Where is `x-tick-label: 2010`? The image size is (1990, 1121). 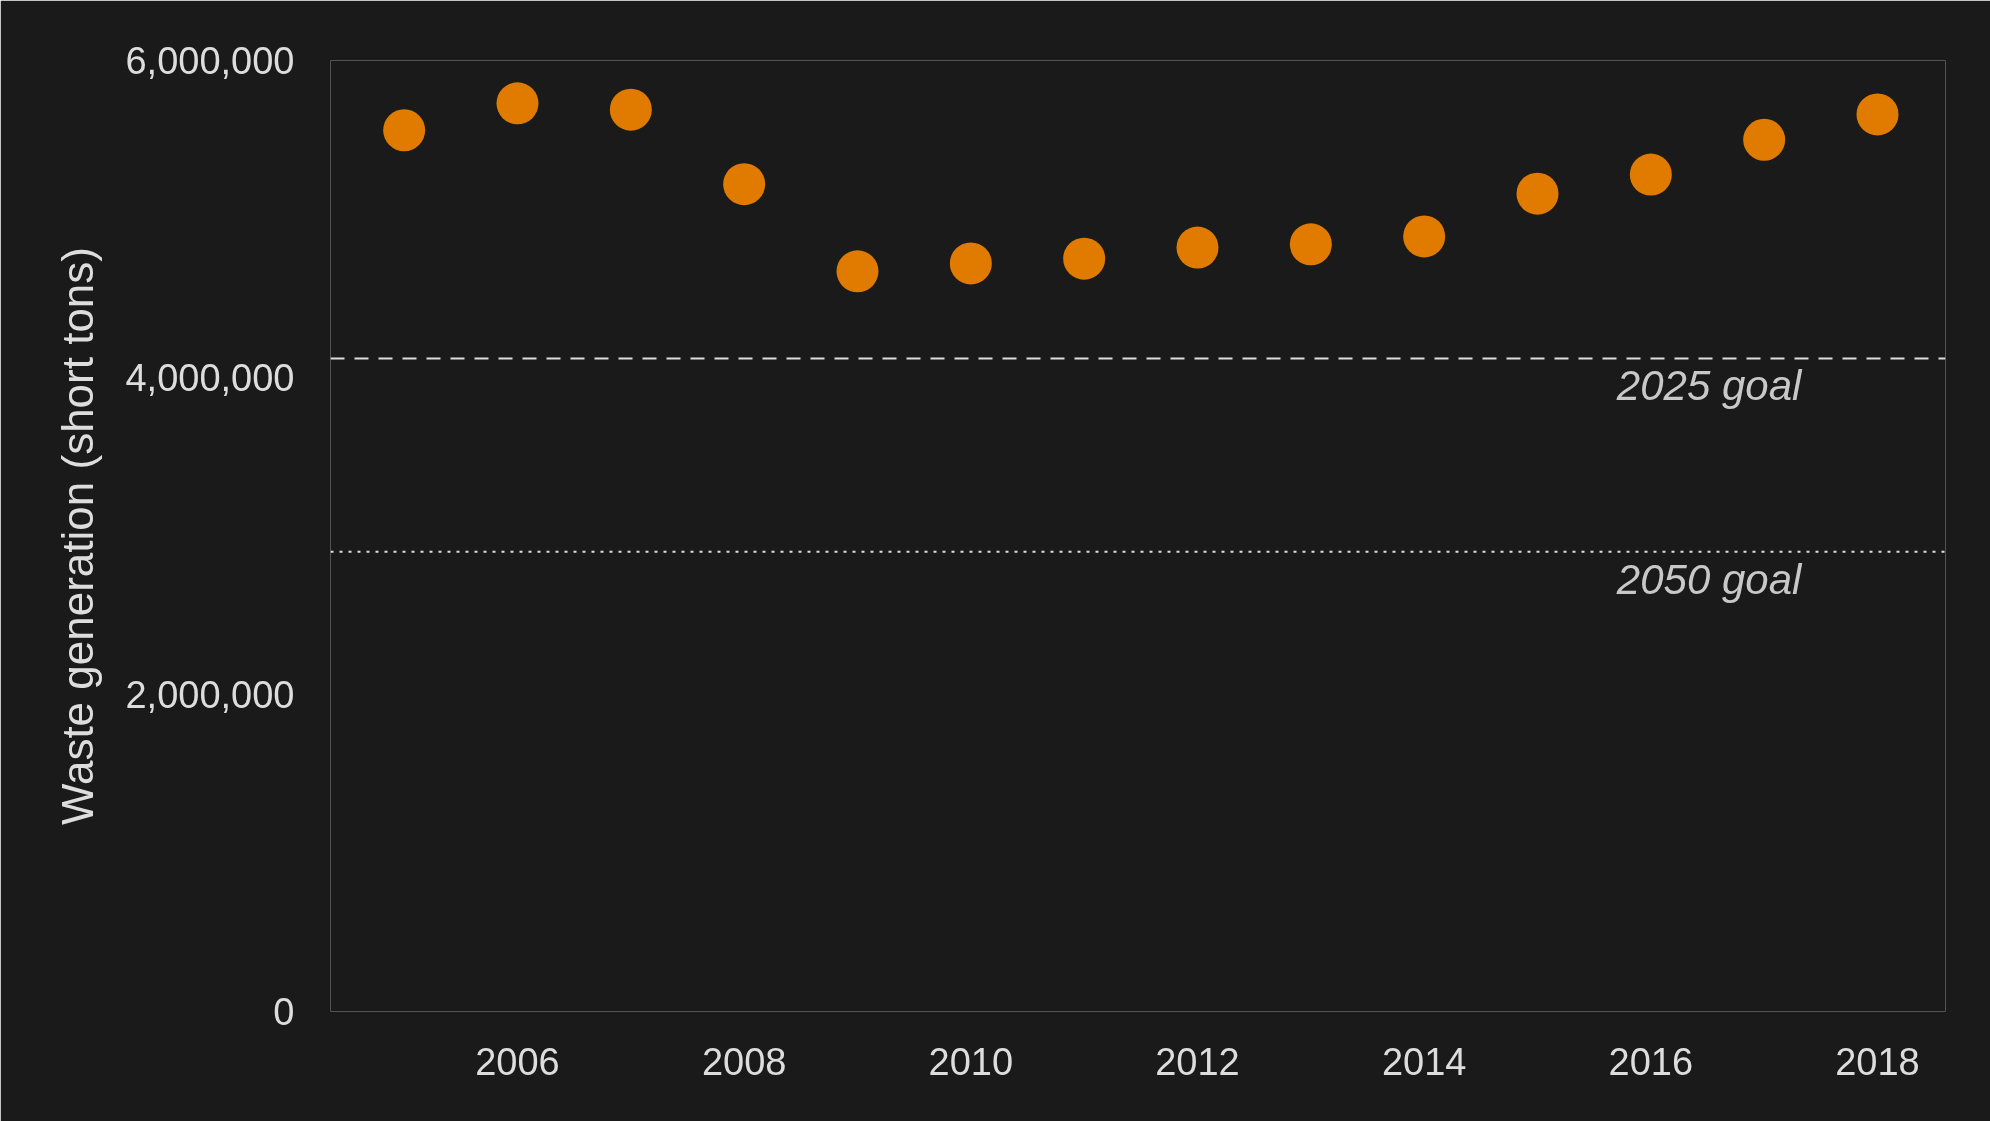
x-tick-label: 2010 is located at coordinates (971, 1061).